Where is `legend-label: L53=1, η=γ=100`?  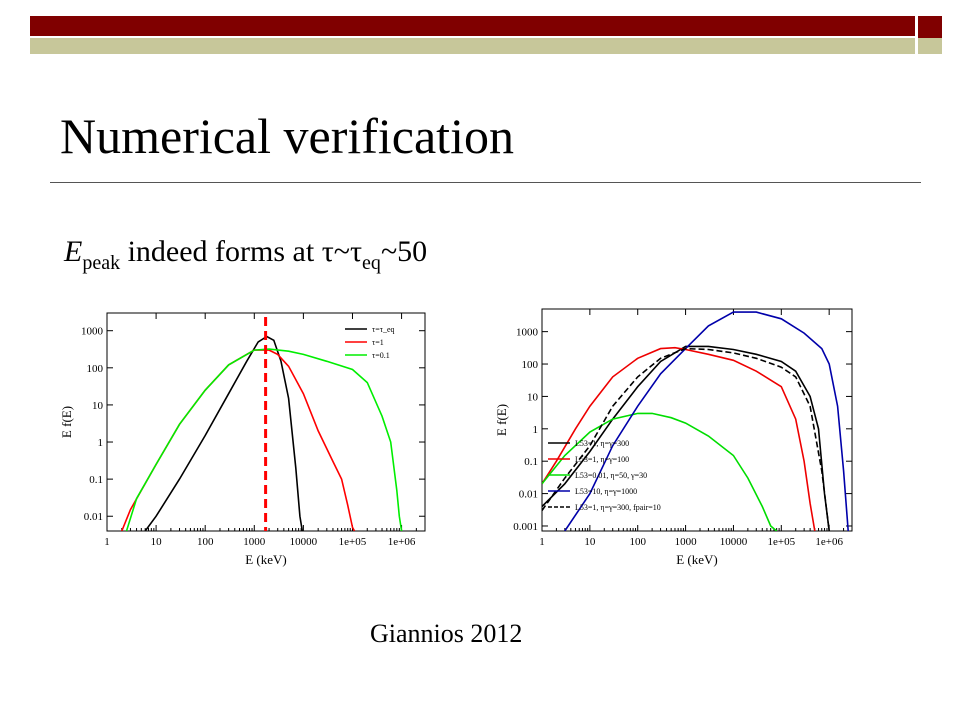
legend-label: L53=1, η=γ=100 is located at coordinates (602, 459).